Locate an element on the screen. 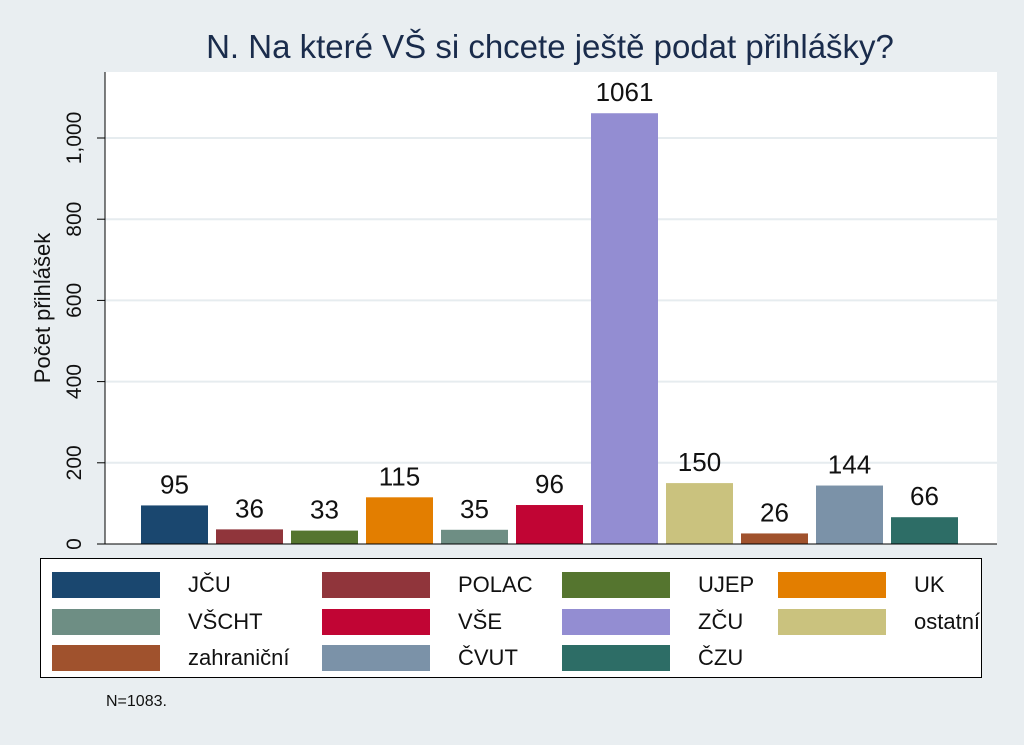 The height and width of the screenshot is (745, 1024). legend-item: ostatní is located at coordinates (879, 622).